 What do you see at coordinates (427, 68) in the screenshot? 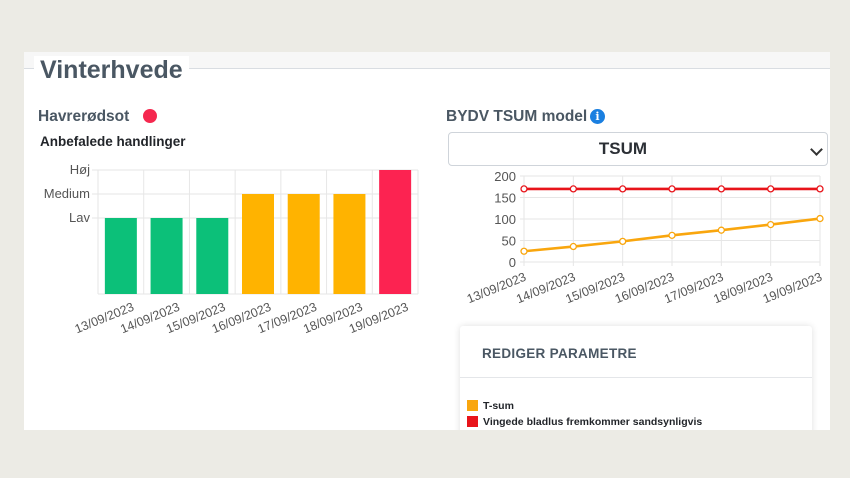
I see `fieldset-border` at bounding box center [427, 68].